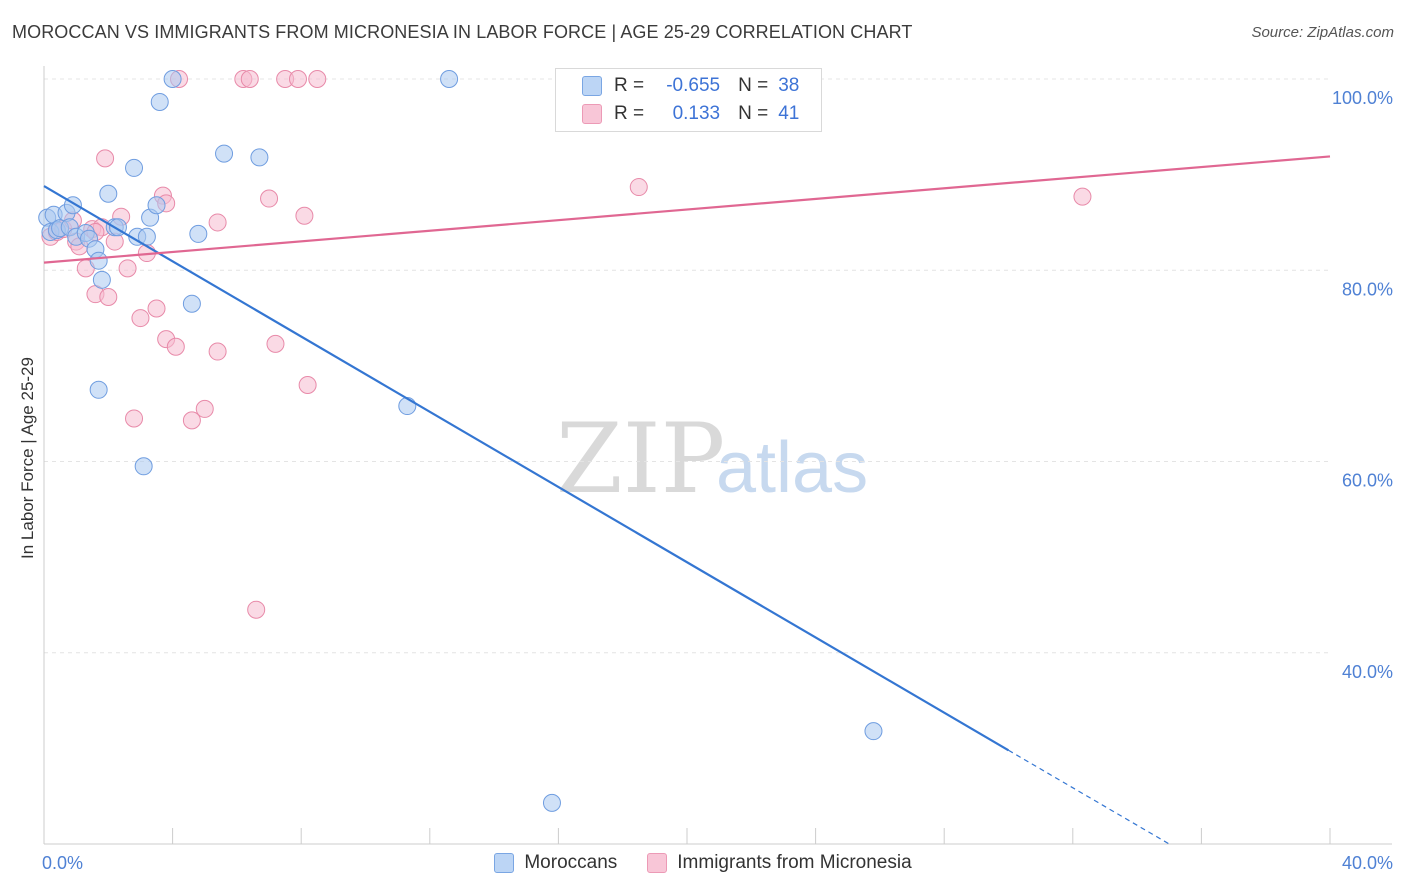 This screenshot has width=1406, height=892. I want to click on source-label: Source: ZipAtlas.com, so click(1322, 32).